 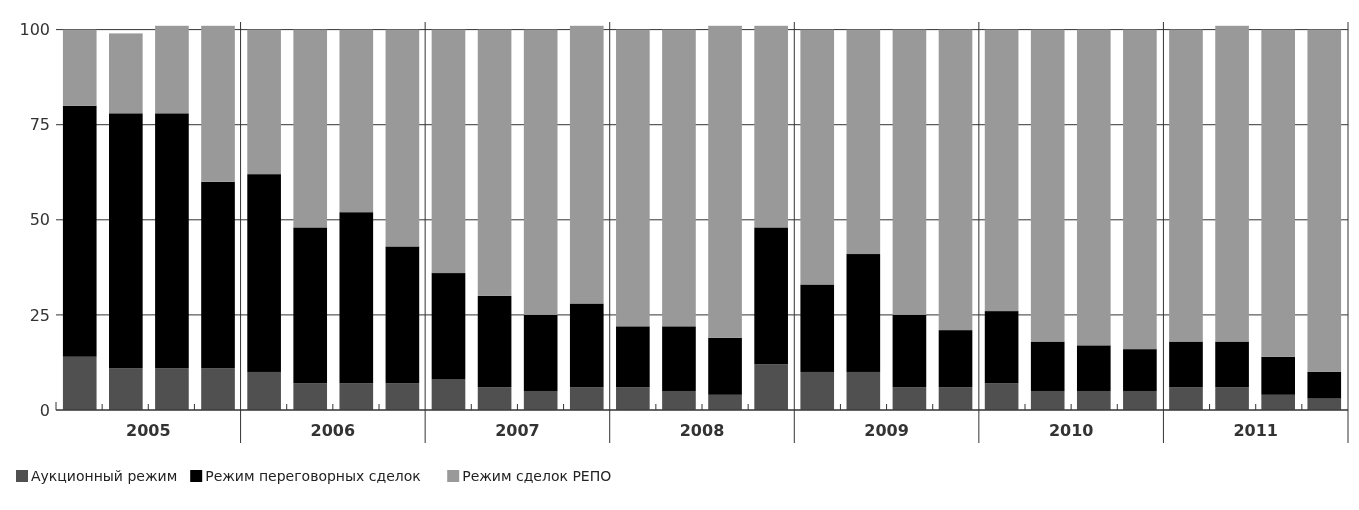 What do you see at coordinates (44, 410) in the screenshot?
I see `y-tick-label: 0` at bounding box center [44, 410].